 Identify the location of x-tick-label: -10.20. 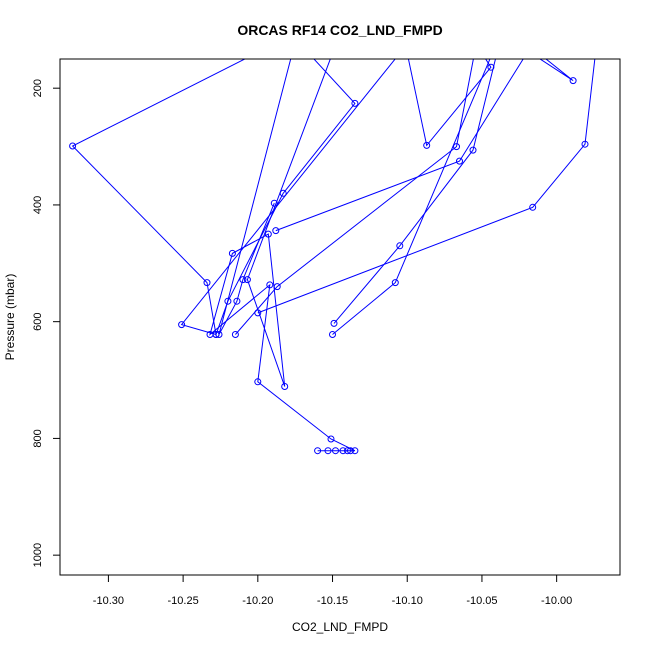
(257, 601).